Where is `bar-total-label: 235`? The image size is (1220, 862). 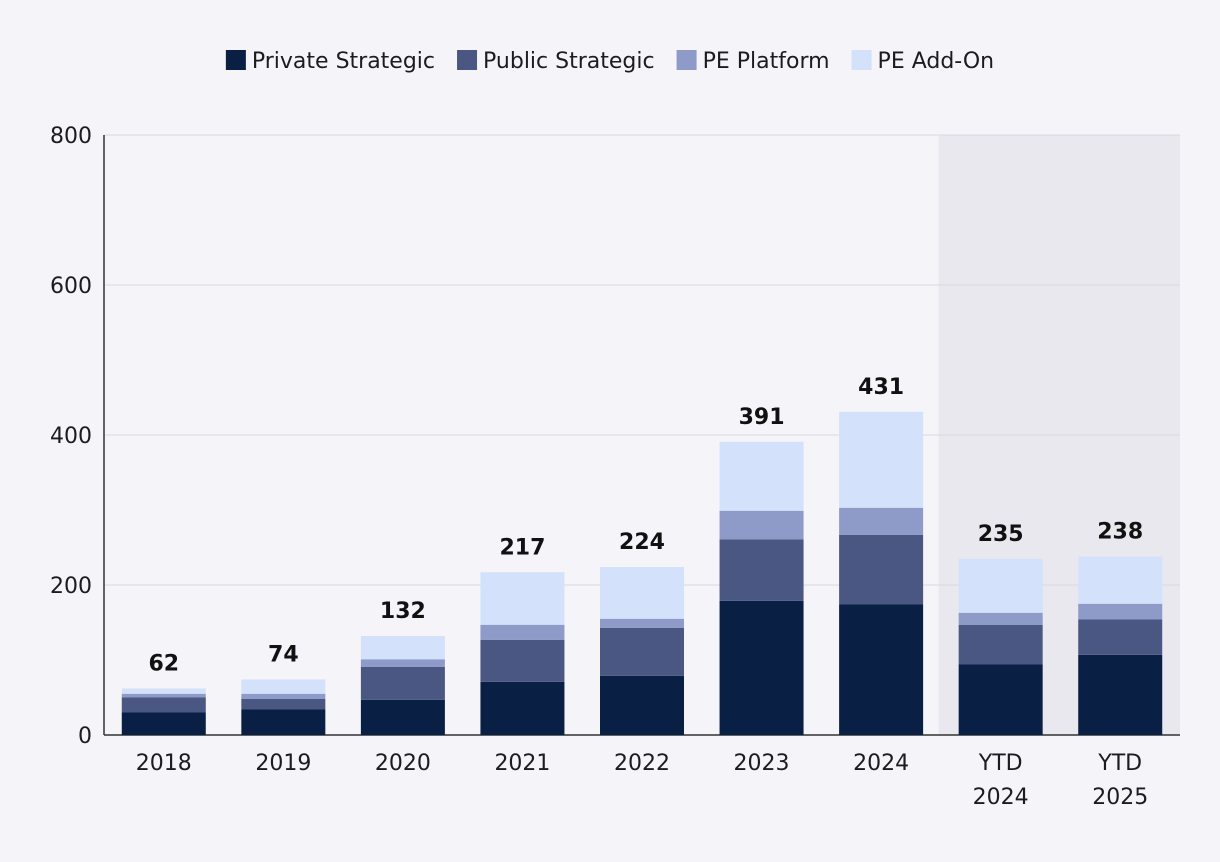
bar-total-label: 235 is located at coordinates (1001, 534).